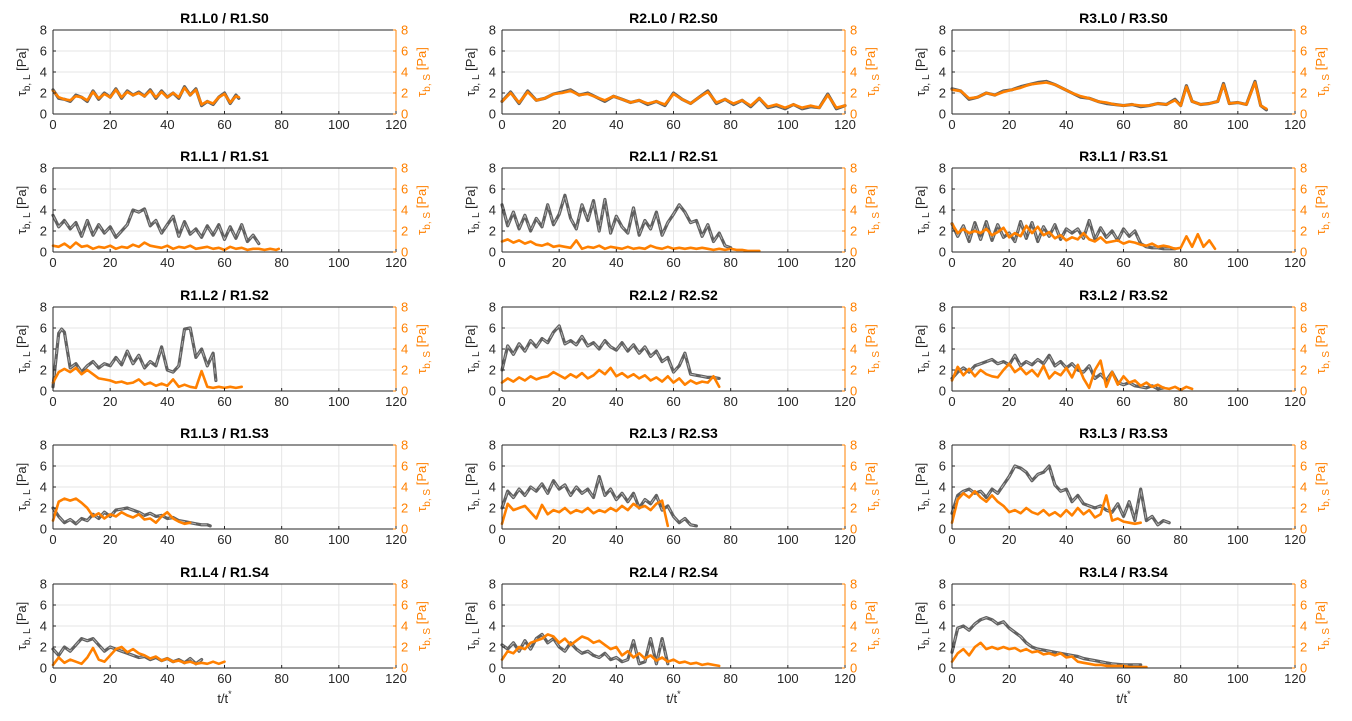 The width and height of the screenshot is (1352, 721). Describe the element at coordinates (1121, 698) in the screenshot. I see `x-label-text: t/t` at that location.